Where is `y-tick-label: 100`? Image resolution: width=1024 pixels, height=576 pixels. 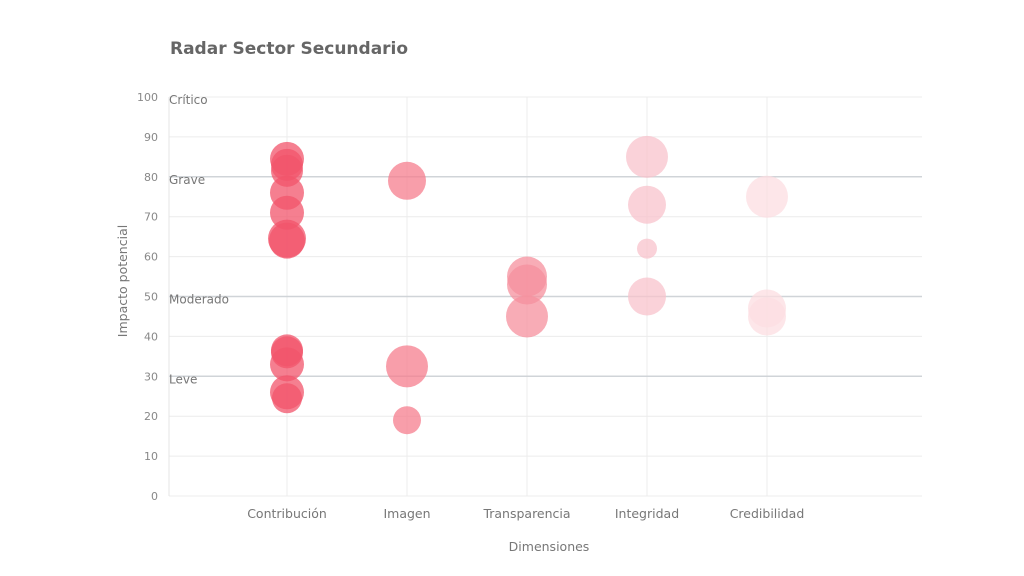 y-tick-label: 100 is located at coordinates (147, 97).